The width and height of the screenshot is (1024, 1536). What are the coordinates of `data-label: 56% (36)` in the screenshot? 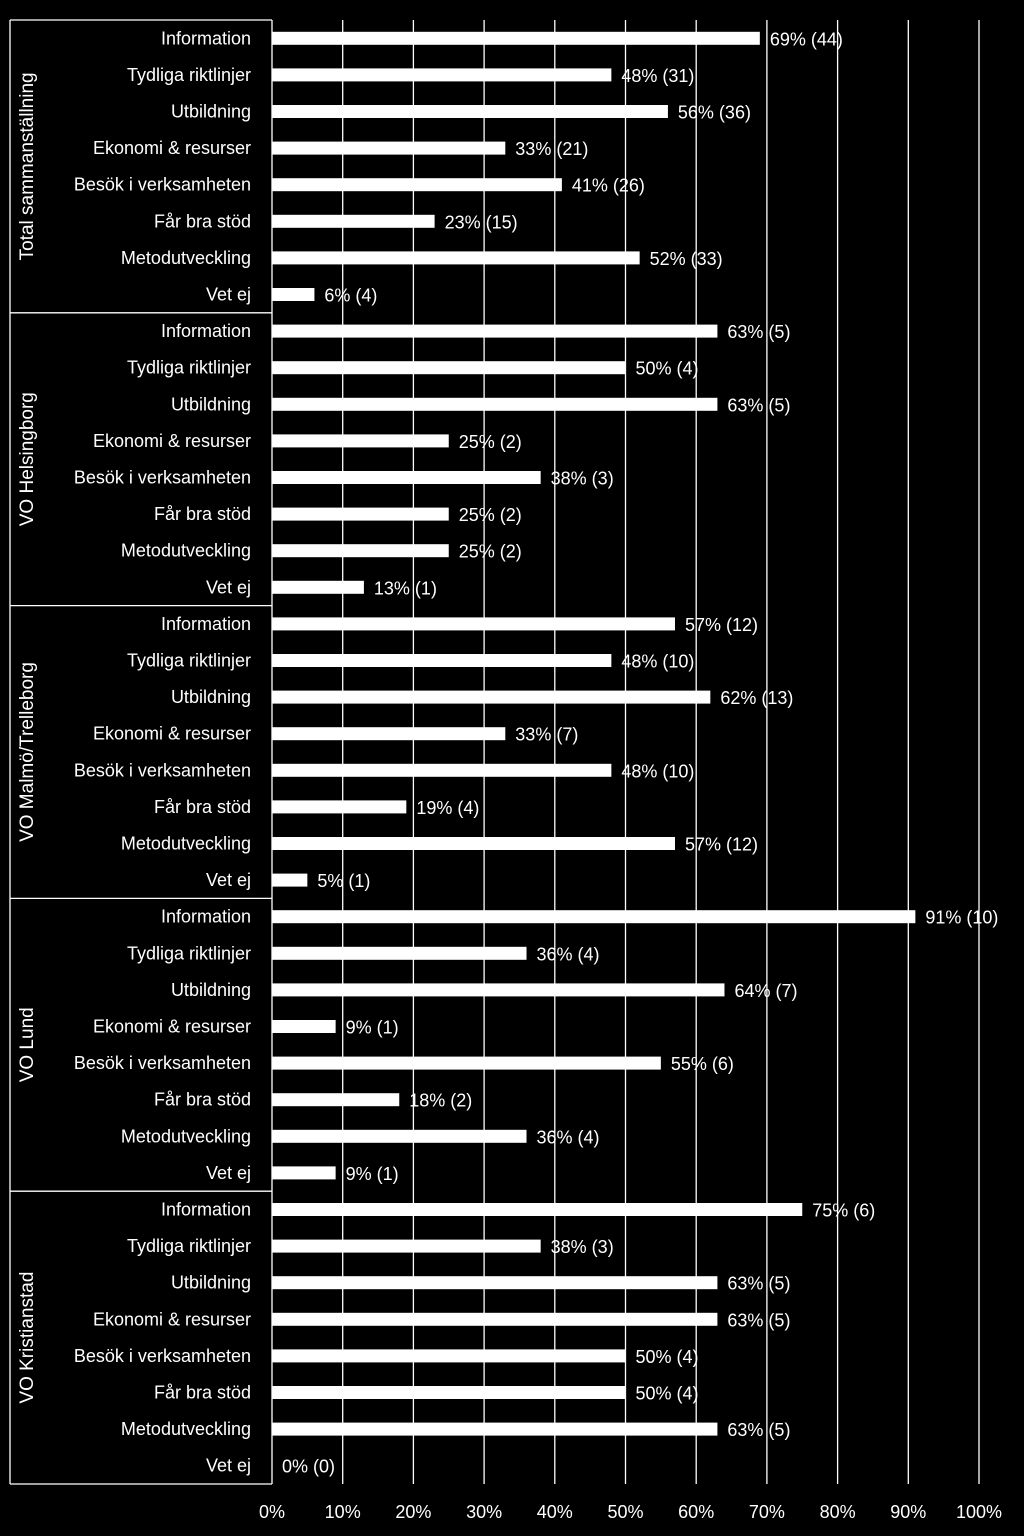 It's located at (714, 113).